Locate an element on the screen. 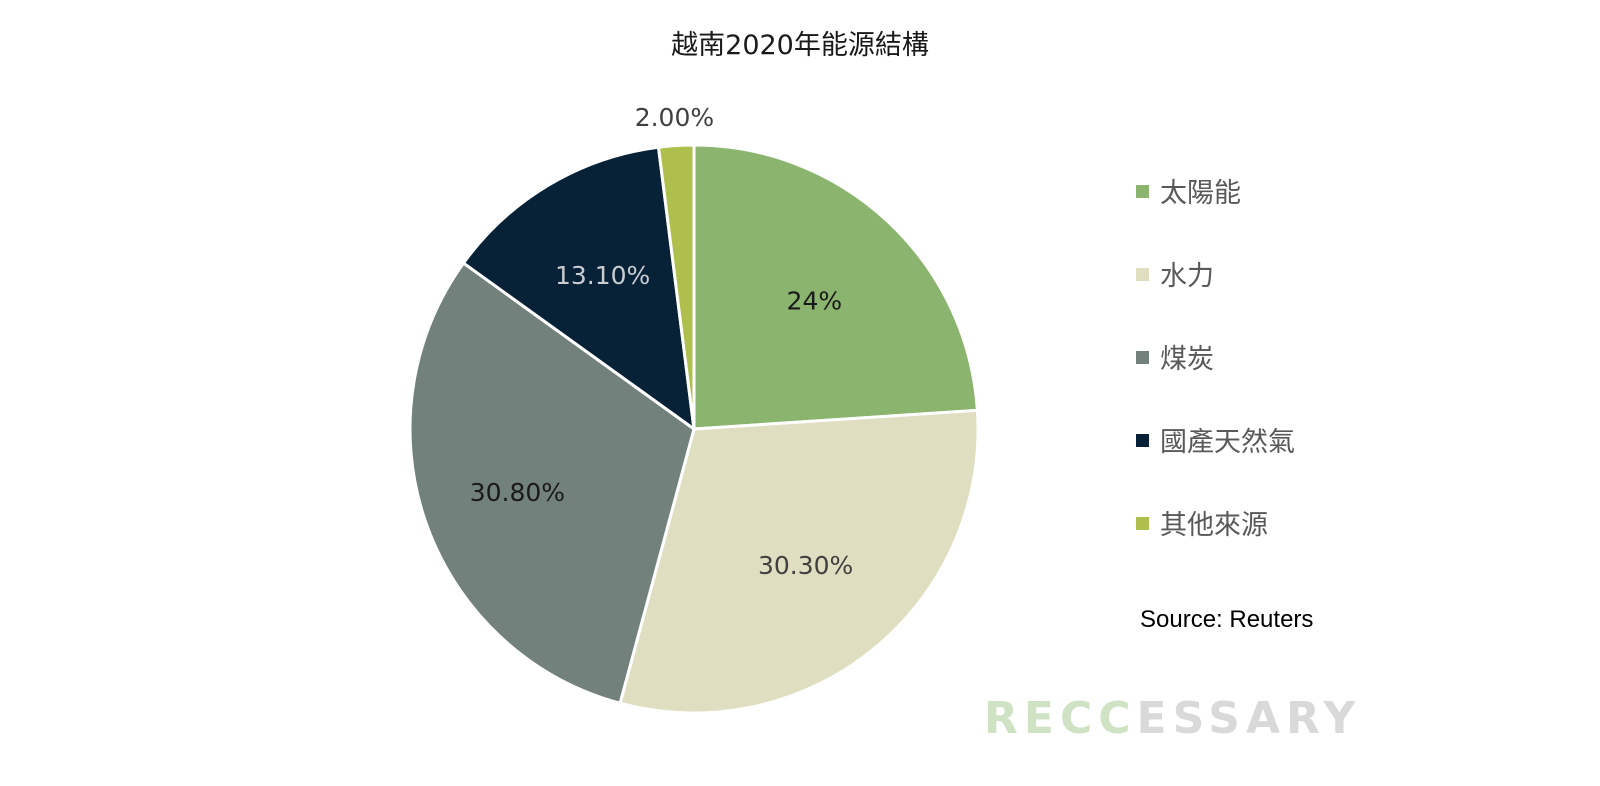  data-label-1: 24% is located at coordinates (815, 300).